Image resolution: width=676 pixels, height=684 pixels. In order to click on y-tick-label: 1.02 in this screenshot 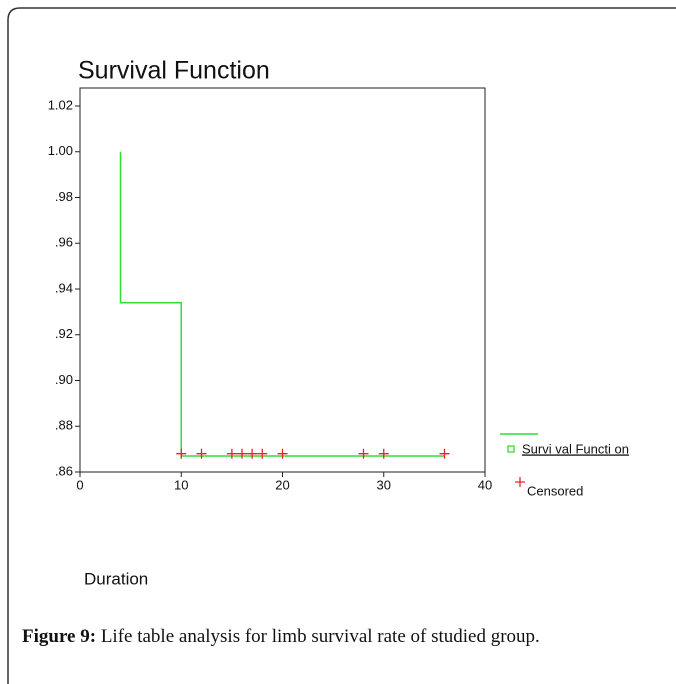, I will do `click(60, 104)`.